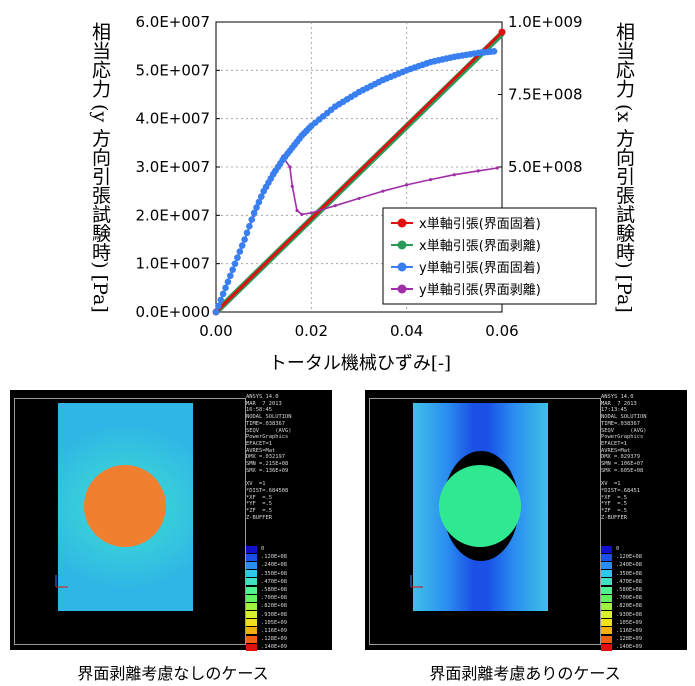 The image size is (695, 686). Describe the element at coordinates (466, 290) in the screenshot. I see `legend-entry: y単軸引張(界面剥離)` at that location.